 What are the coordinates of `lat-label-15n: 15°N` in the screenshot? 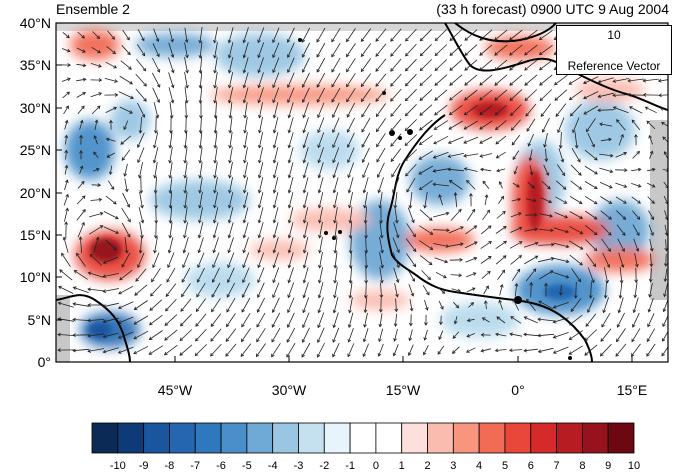 It's located at (27, 235).